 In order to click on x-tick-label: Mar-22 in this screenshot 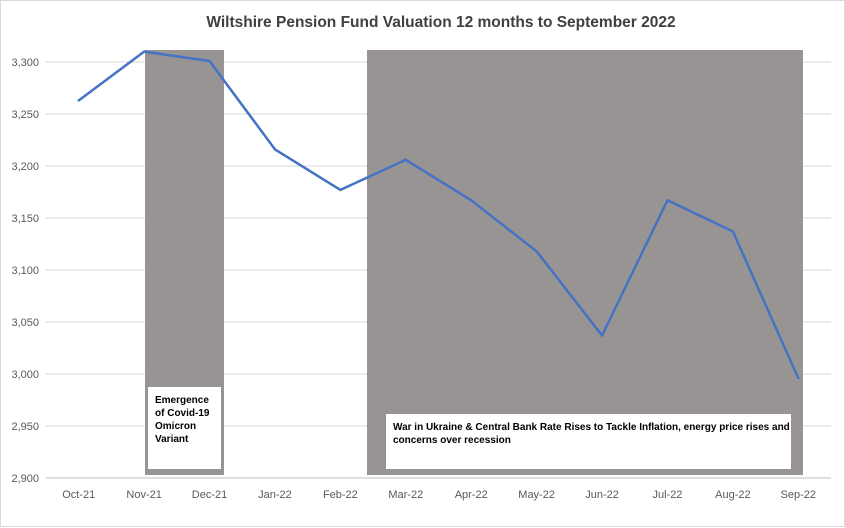, I will do `click(405, 495)`.